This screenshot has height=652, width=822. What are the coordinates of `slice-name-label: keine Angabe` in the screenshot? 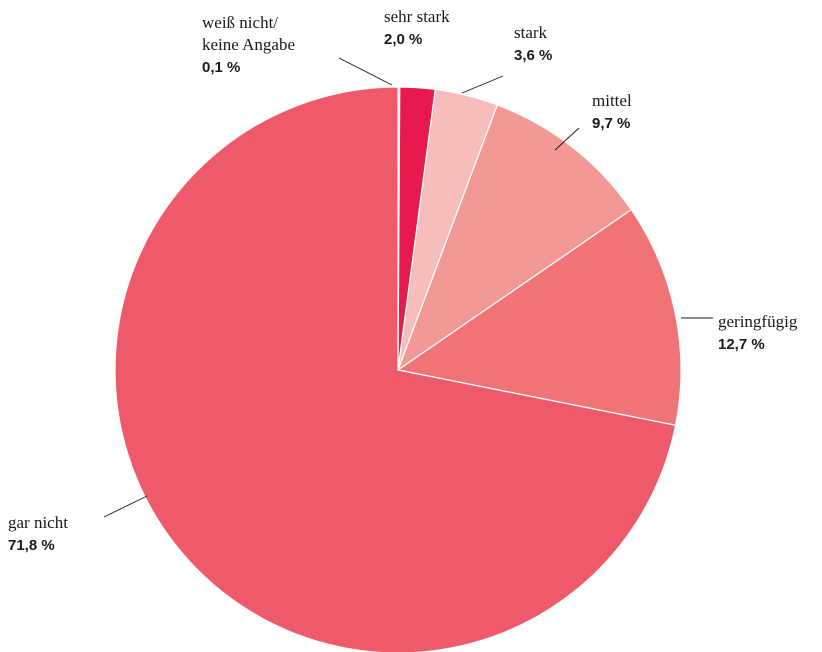 It's located at (248, 44).